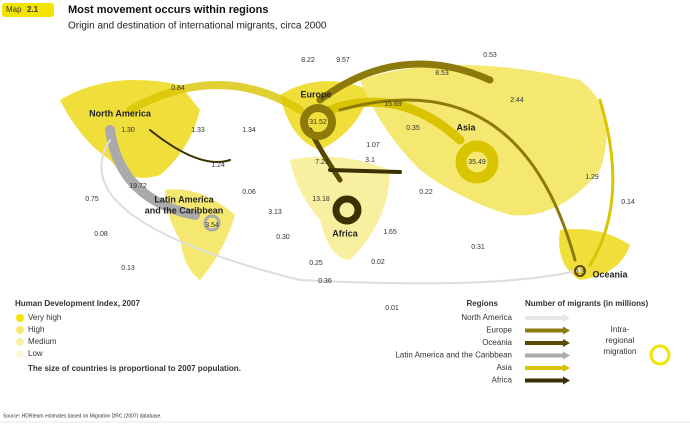 The image size is (690, 433). I want to click on flow-label: 0.22, so click(426, 192).